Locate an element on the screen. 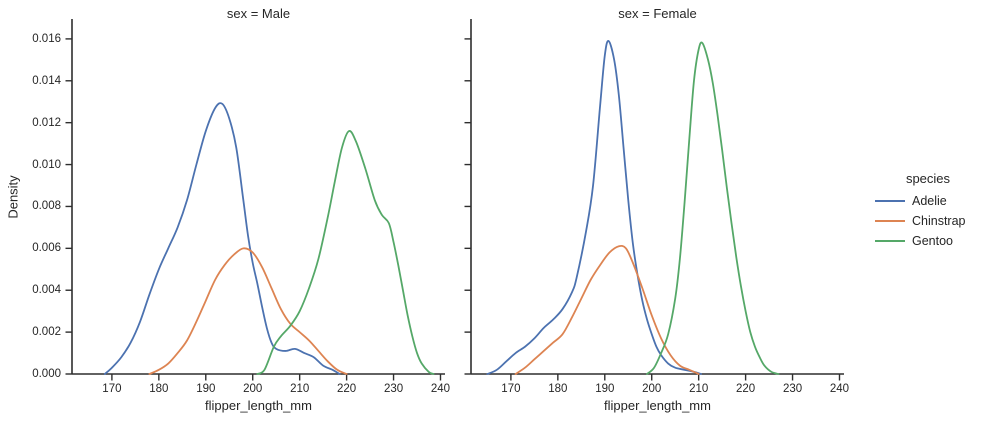 Image resolution: width=981 pixels, height=425 pixels. legend: species Adelie Chinstrap Gentoo is located at coordinates (926, 211).